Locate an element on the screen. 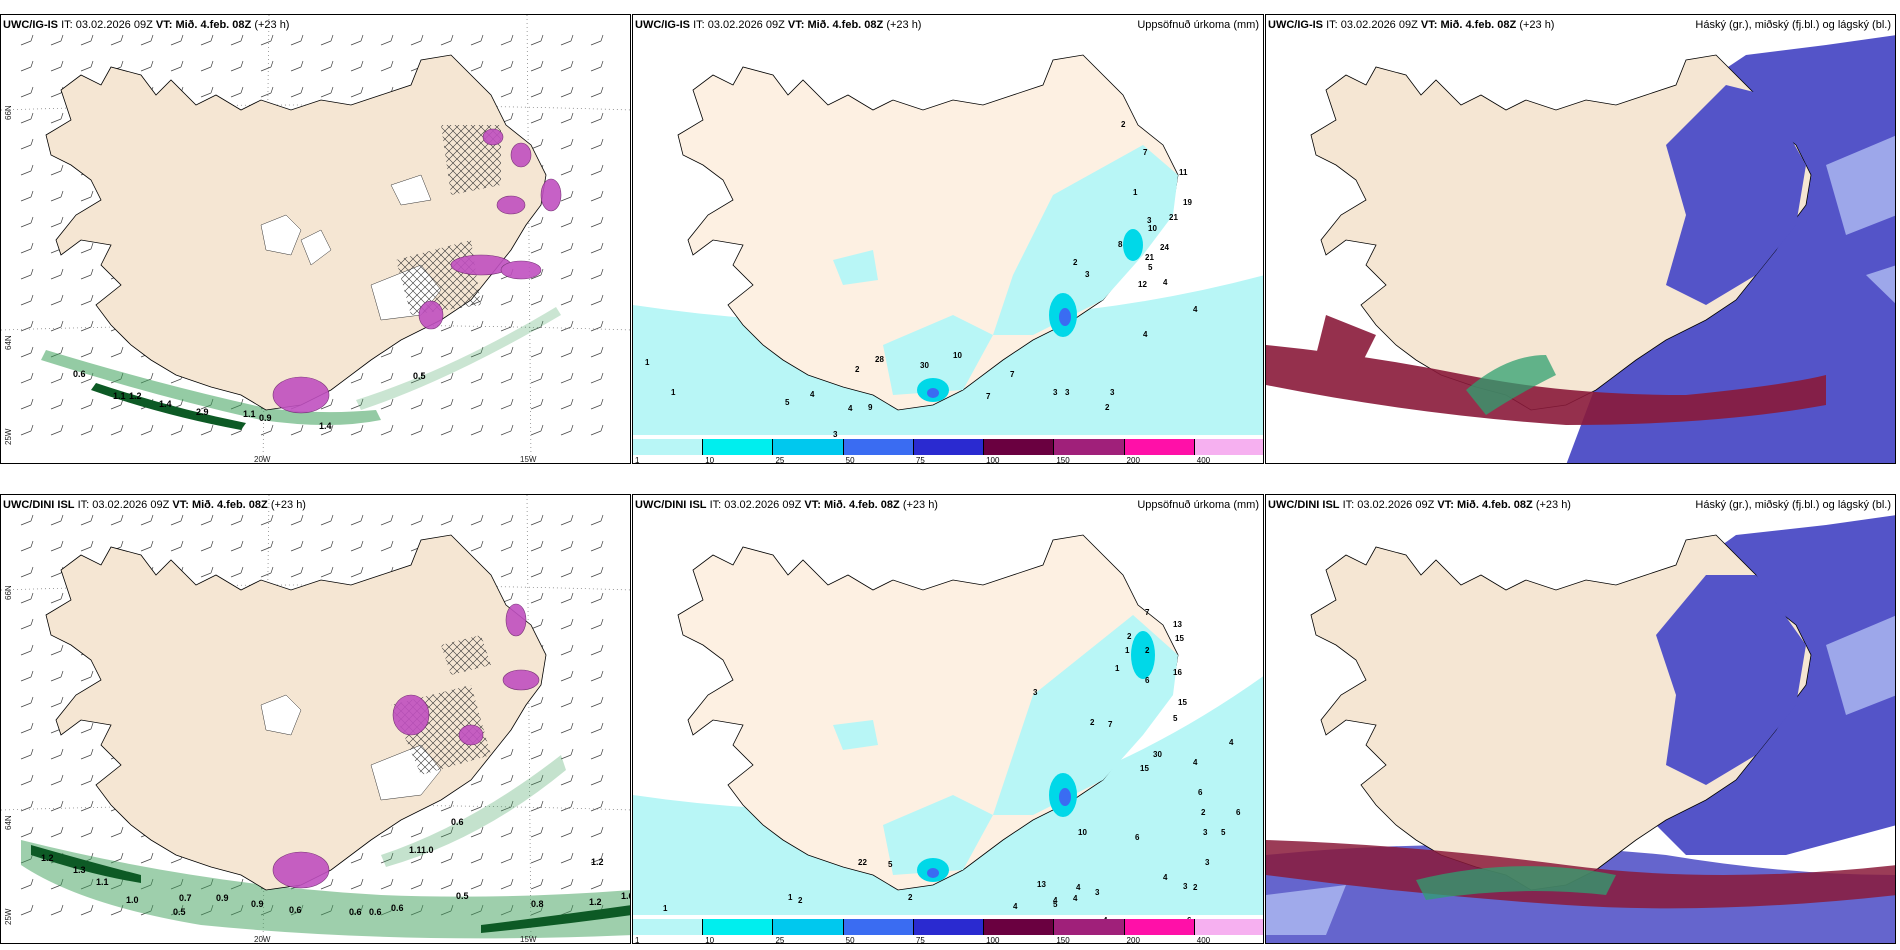 The height and width of the screenshot is (950, 1900). value-label: 0.8 is located at coordinates (537, 904).